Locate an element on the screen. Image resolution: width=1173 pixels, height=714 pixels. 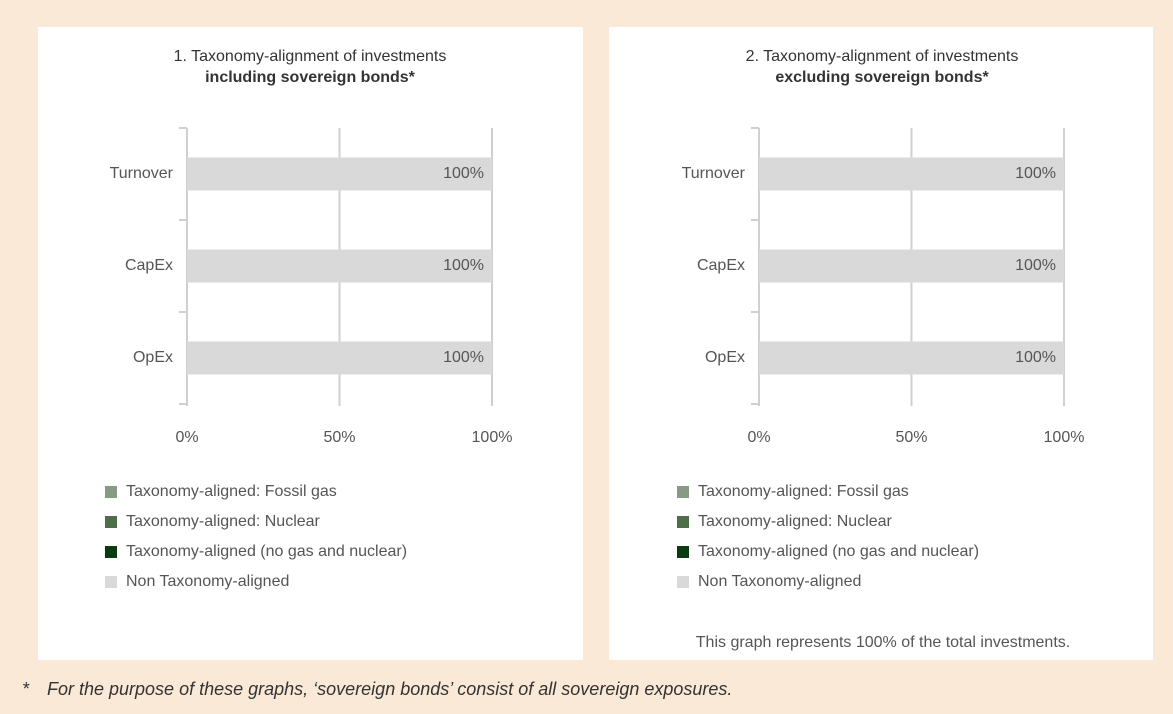
chart-title: 1. Taxonomy-alignment of investments is located at coordinates (310, 56).